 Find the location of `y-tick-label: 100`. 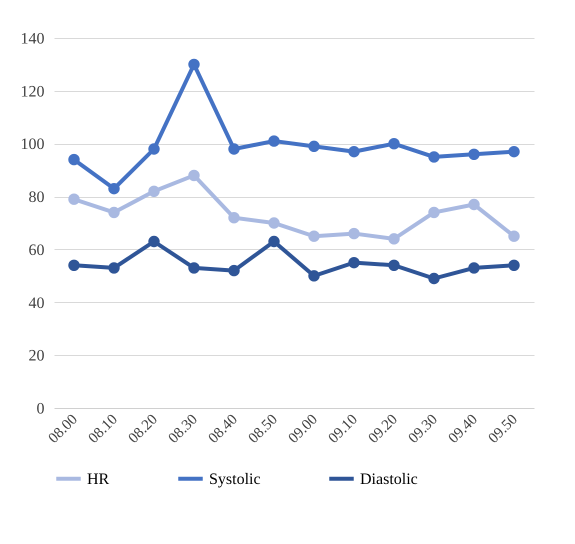

y-tick-label: 100 is located at coordinates (32, 145).